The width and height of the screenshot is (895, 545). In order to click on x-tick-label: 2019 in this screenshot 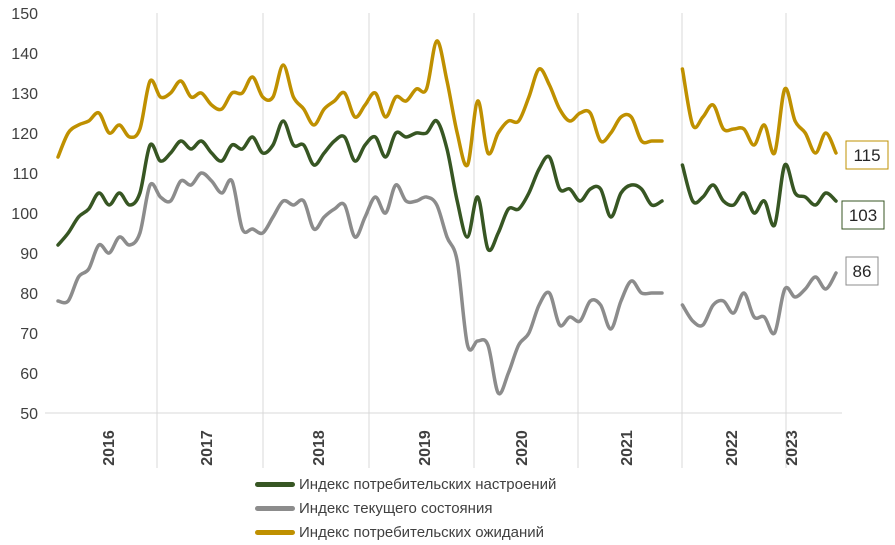, I will do `click(425, 448)`.